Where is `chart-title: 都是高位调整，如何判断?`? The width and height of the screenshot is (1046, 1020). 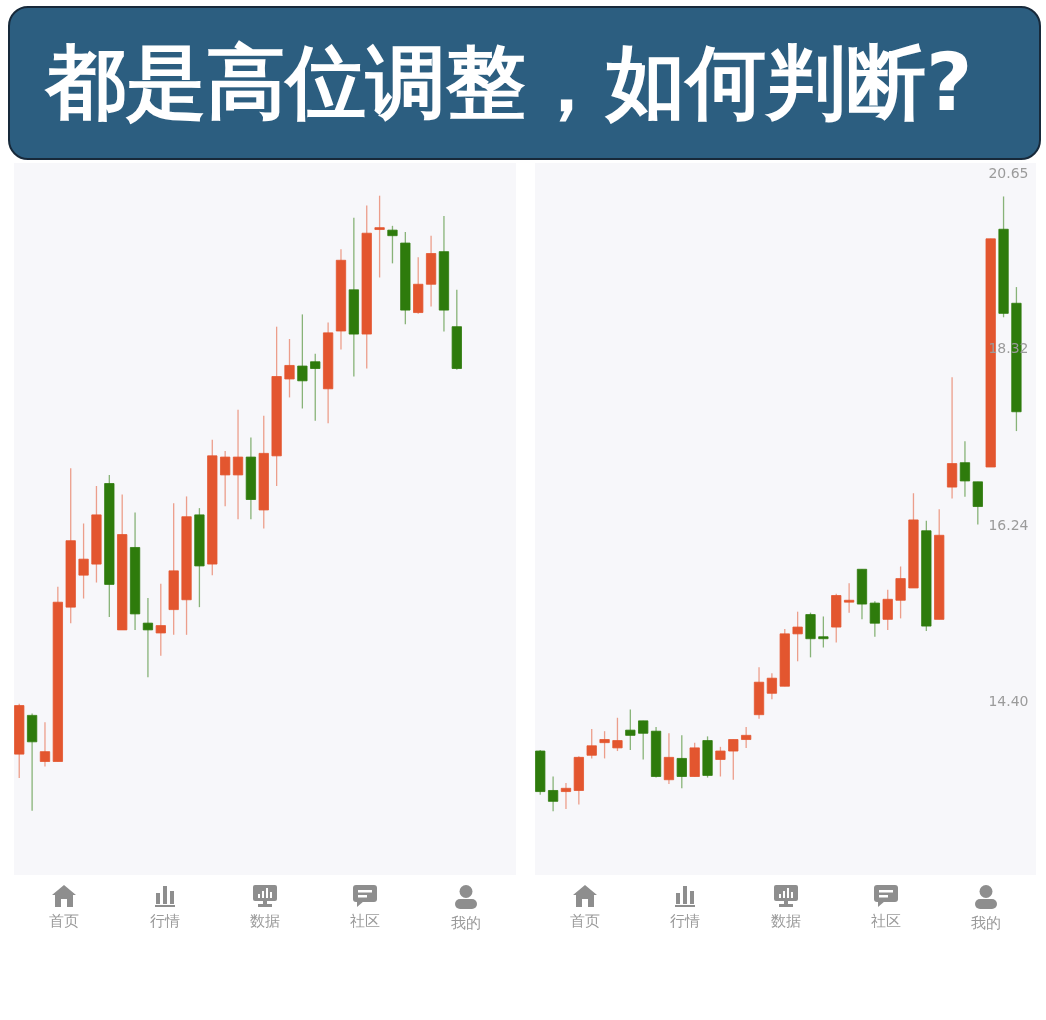
chart-title: 都是高位调整，如何判断? is located at coordinates (509, 82).